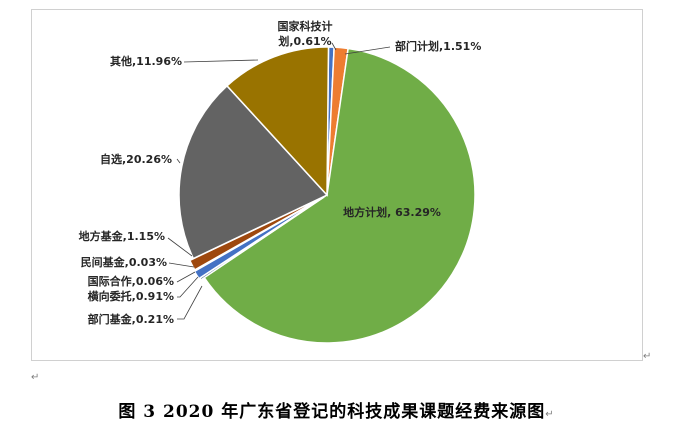  What do you see at coordinates (438, 46) in the screenshot?
I see `data-label-2: 部门计划,1.51%` at bounding box center [438, 46].